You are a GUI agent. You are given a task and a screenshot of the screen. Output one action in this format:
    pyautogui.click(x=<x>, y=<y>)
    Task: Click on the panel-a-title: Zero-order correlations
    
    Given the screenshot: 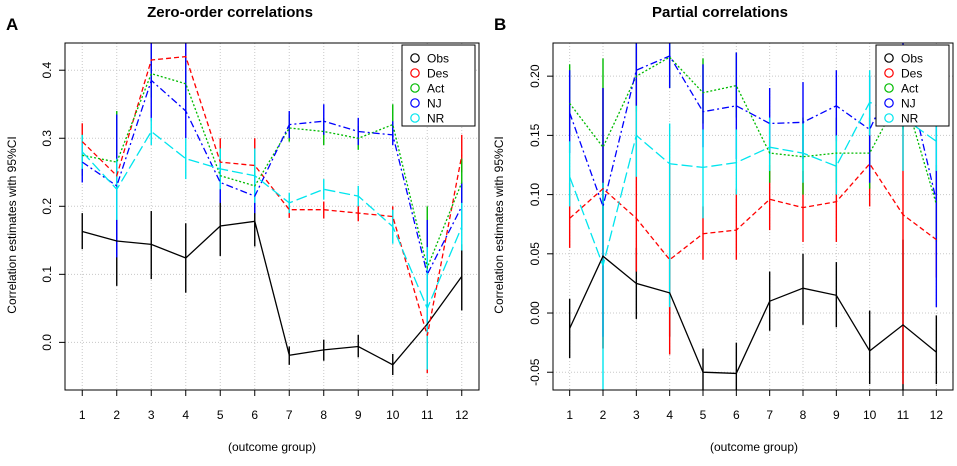 What is the action you would take?
    pyautogui.click(x=230, y=12)
    